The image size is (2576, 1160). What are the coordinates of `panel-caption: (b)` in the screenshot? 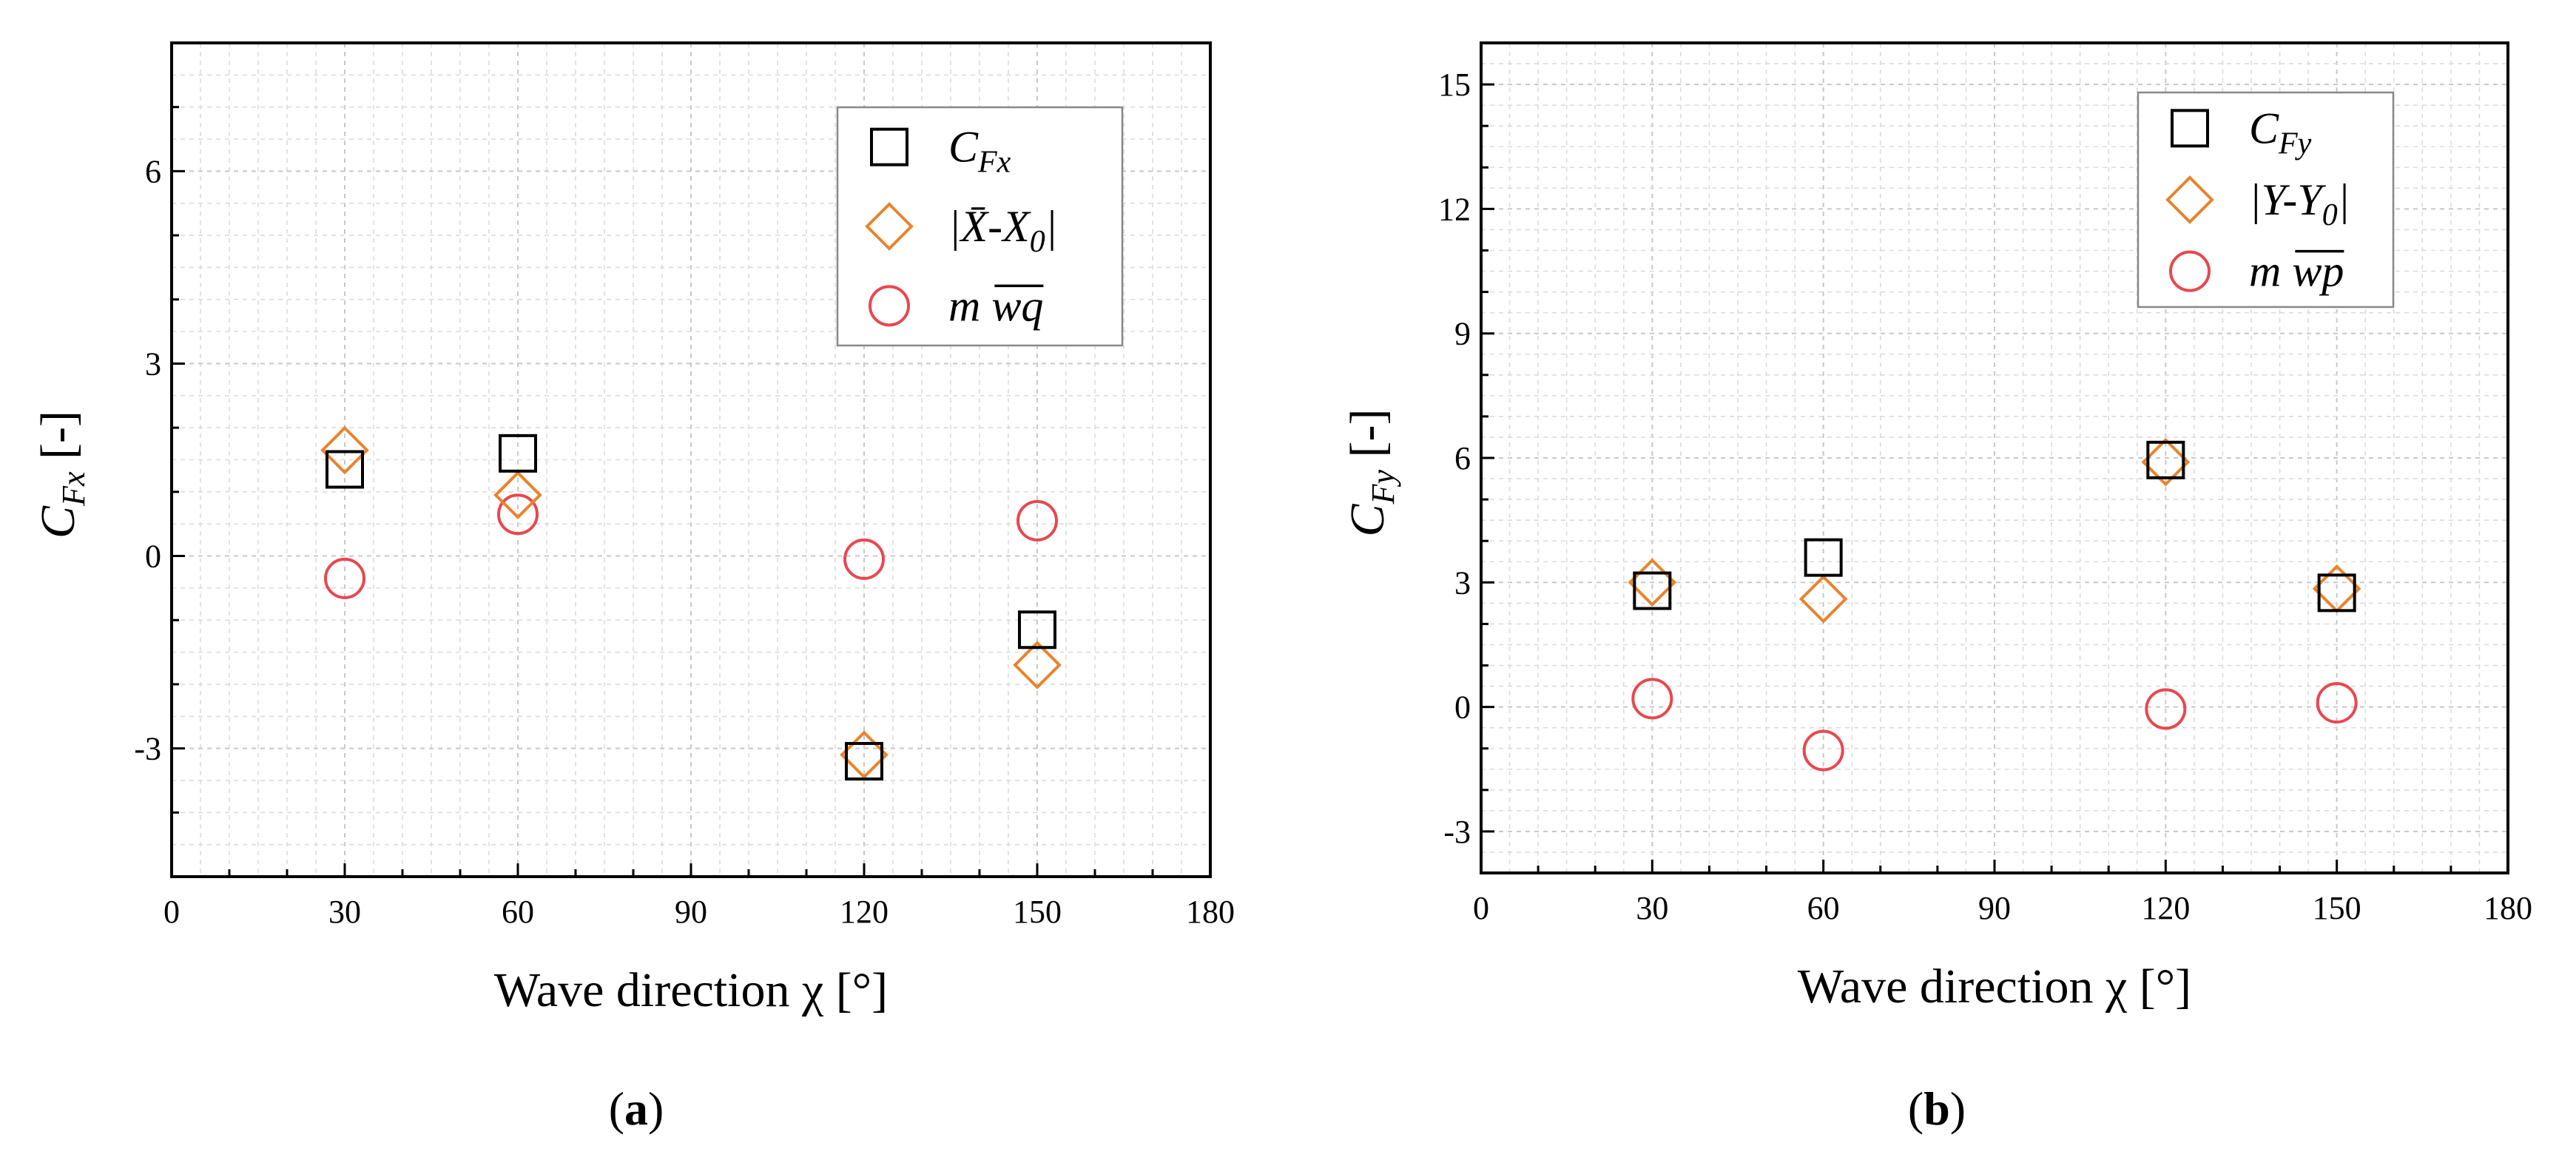 It's located at (1937, 1108).